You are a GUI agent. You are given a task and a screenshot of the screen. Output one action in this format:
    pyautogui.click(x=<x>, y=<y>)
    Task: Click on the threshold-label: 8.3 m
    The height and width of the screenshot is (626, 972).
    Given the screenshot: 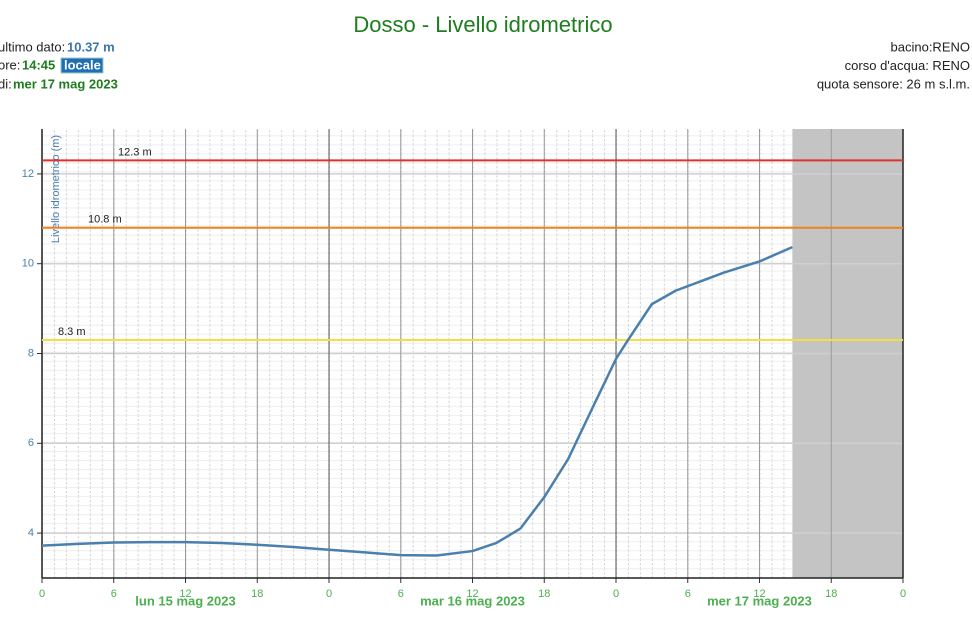 What is the action you would take?
    pyautogui.click(x=72, y=332)
    